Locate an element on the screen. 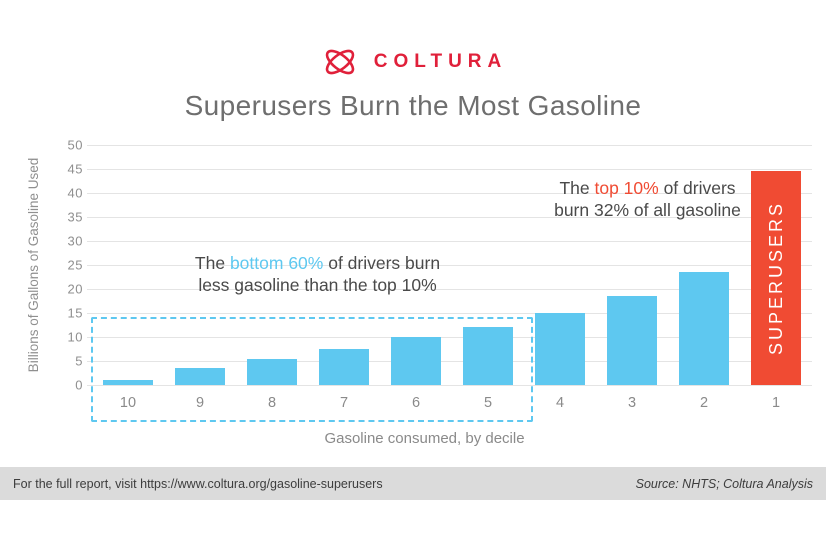  x-tick-label-3: 3 is located at coordinates (632, 403).